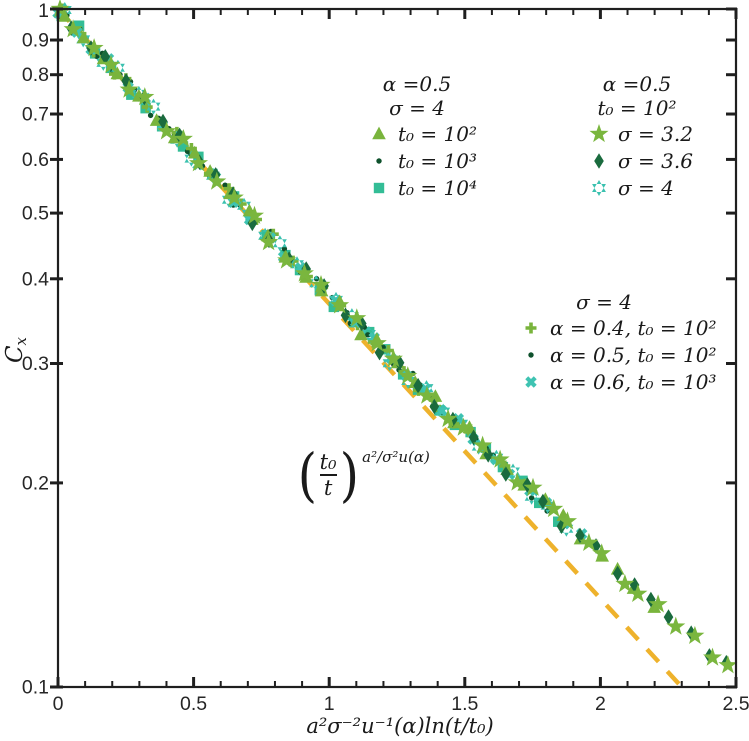  What do you see at coordinates (531, 381) in the screenshot?
I see `xcross-marker-icon` at bounding box center [531, 381].